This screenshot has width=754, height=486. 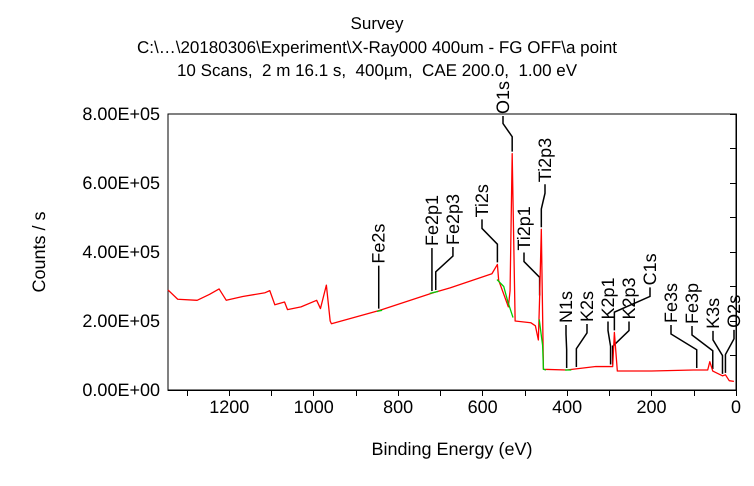 What do you see at coordinates (566, 306) in the screenshot?
I see `annotation: N1s` at bounding box center [566, 306].